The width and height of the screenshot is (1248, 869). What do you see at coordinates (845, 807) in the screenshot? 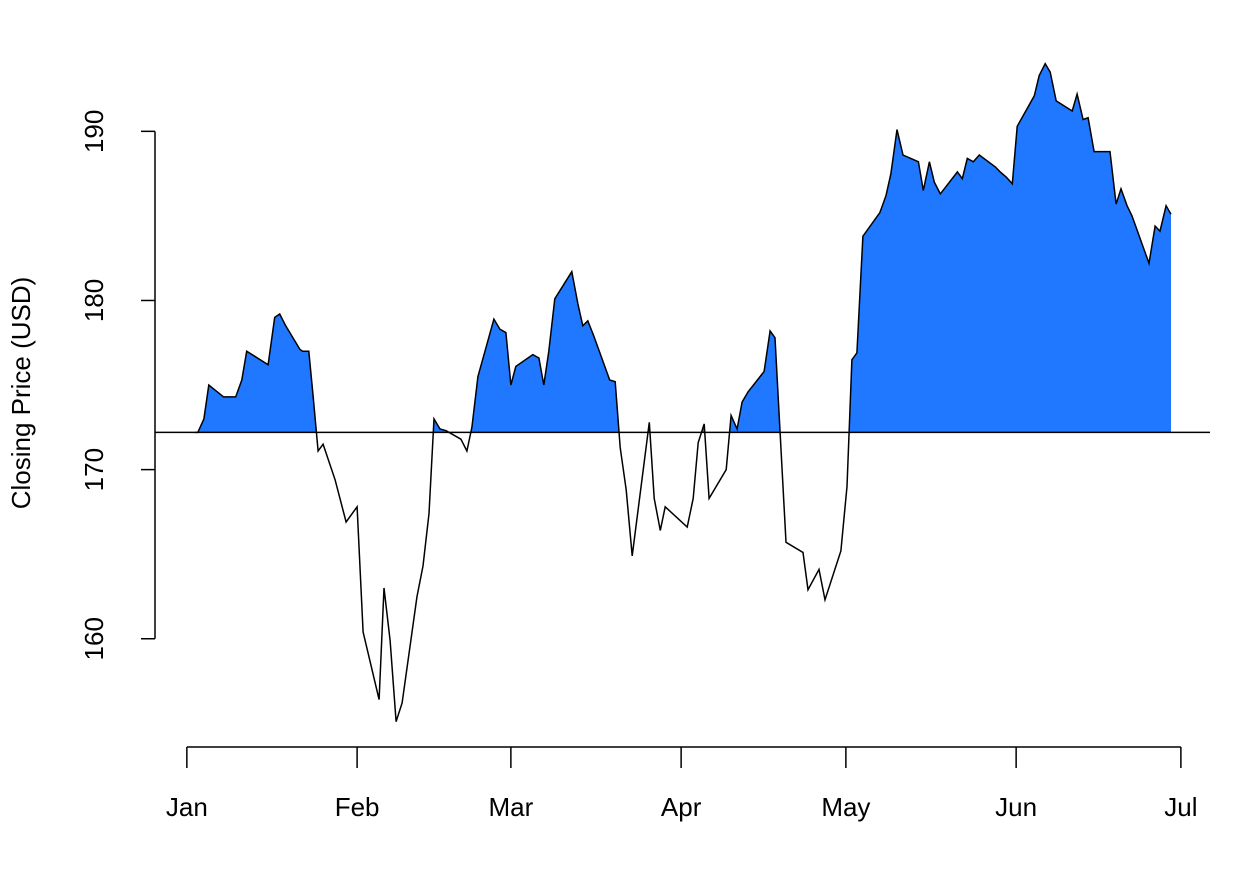
I see `x-tick-label: May` at bounding box center [845, 807].